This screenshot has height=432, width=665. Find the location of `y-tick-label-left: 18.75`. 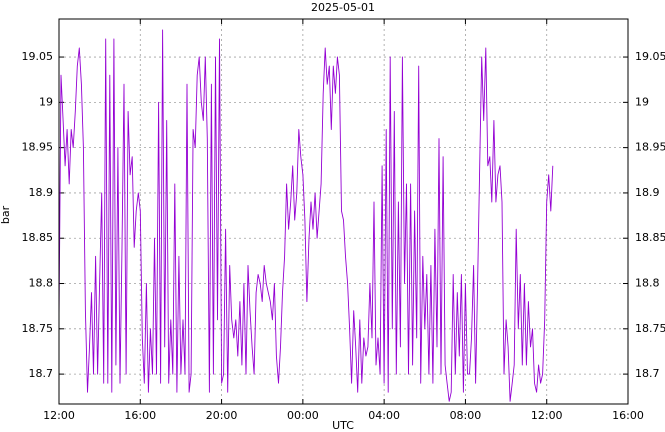

y-tick-label-left: 18.75 is located at coordinates (38, 328).